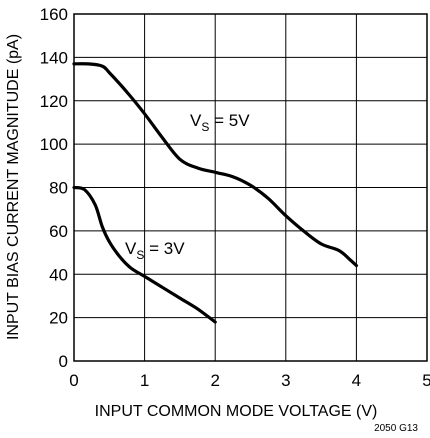 This screenshot has height=438, width=430. Describe the element at coordinates (426, 380) in the screenshot. I see `x-tick-label: 5` at that location.